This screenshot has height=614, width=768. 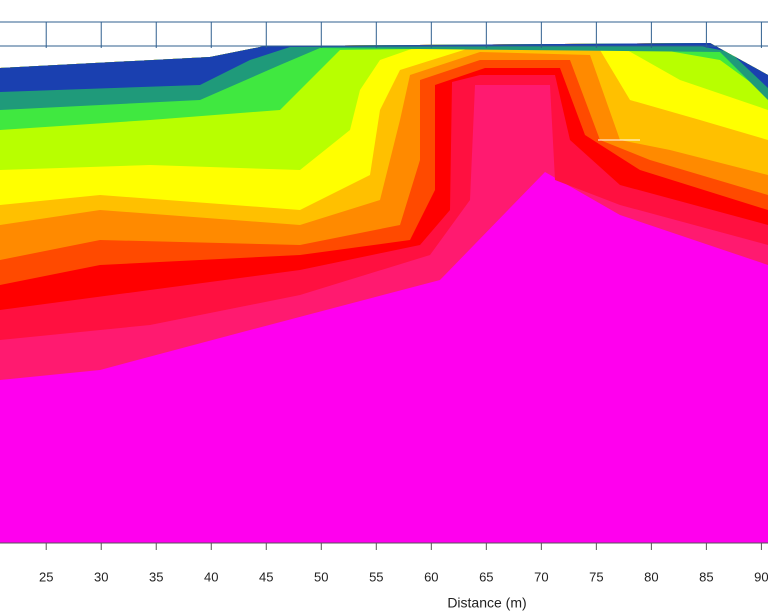 What do you see at coordinates (376, 576) in the screenshot?
I see `x-tick-label: 55` at bounding box center [376, 576].